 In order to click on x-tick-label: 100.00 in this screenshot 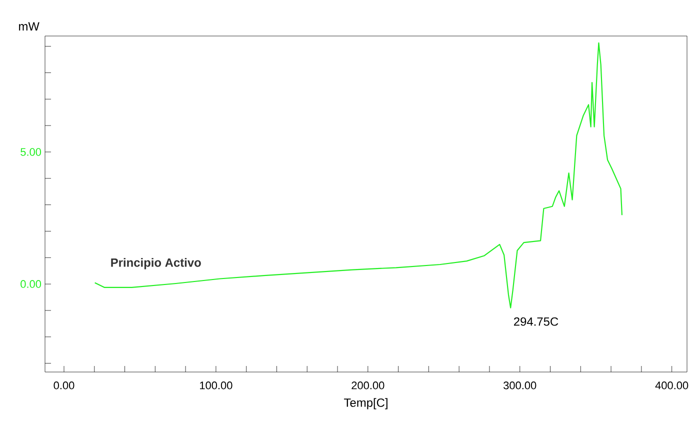, I will do `click(216, 386)`.